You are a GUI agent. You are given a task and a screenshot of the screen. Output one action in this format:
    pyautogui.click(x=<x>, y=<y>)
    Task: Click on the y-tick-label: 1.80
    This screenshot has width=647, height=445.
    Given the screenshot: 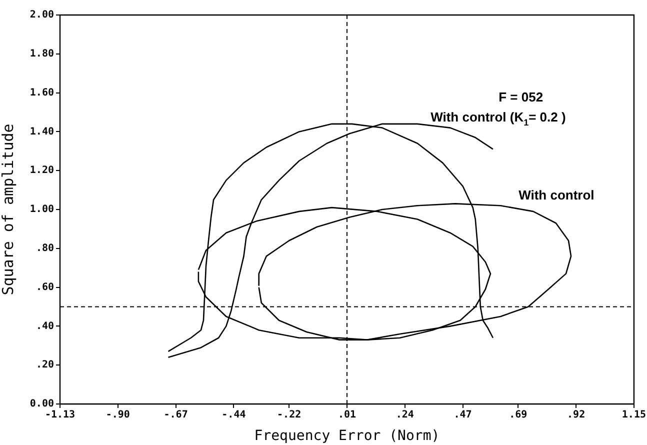 What is the action you would take?
    pyautogui.click(x=42, y=54)
    